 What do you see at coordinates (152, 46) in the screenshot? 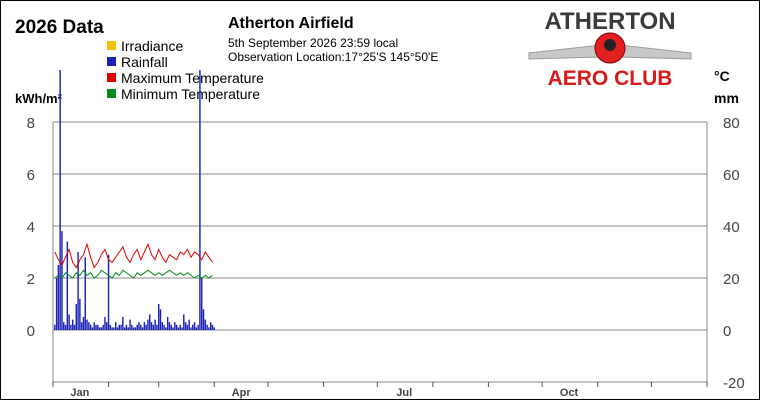
I see `legend-label: Irradiance` at bounding box center [152, 46].